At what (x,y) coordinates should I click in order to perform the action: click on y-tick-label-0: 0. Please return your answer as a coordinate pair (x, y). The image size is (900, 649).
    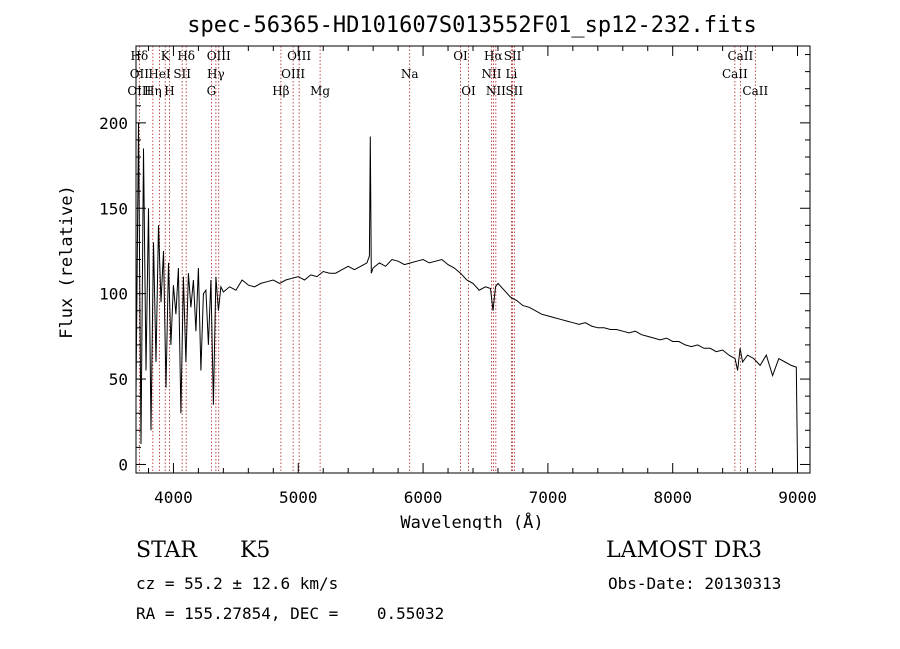
    Looking at the image, I should click on (123, 464).